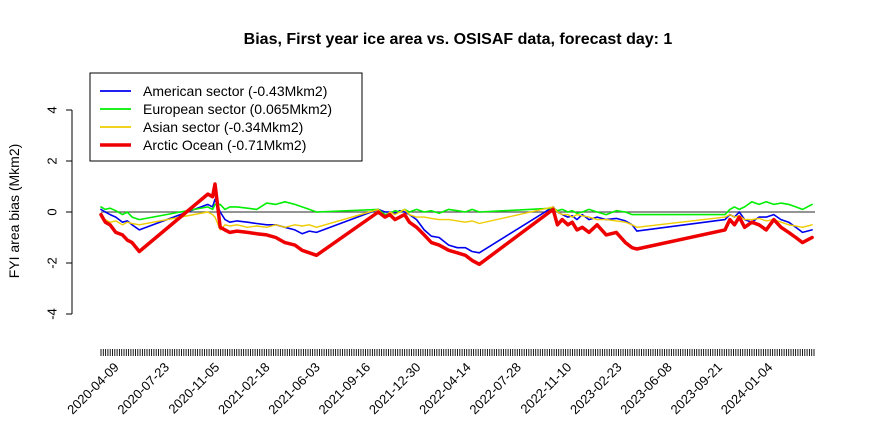 The image size is (880, 440). I want to click on y-tick-label: 4, so click(52, 109).